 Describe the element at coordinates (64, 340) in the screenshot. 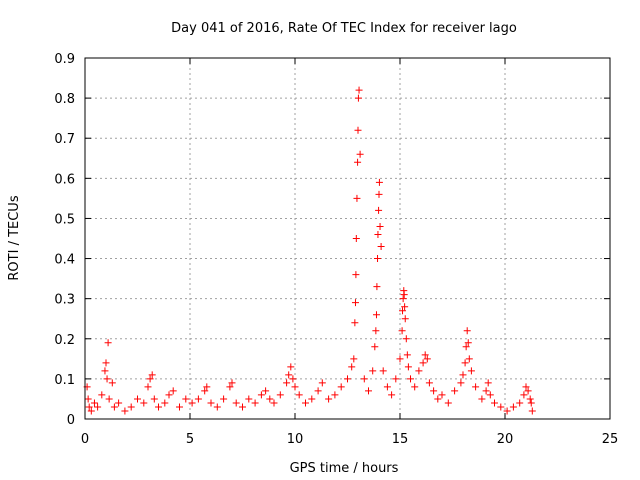

I see `y-tick-label: 0.2` at that location.